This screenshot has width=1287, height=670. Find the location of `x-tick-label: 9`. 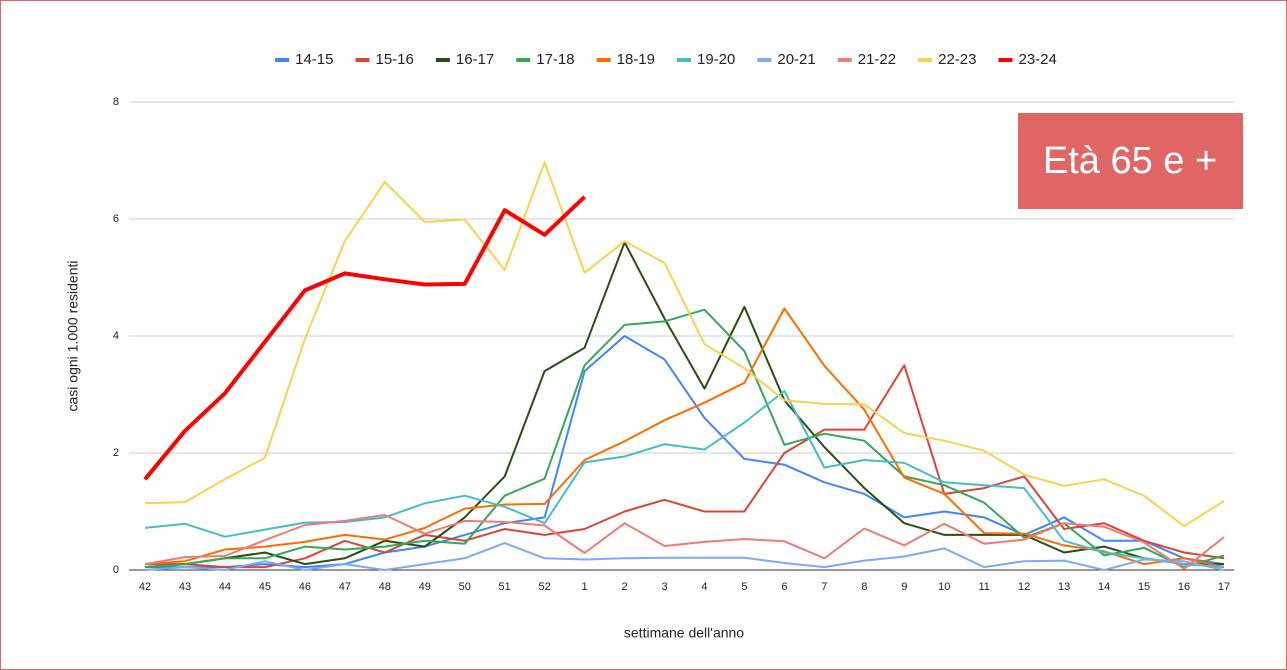

x-tick-label: 9 is located at coordinates (904, 587).